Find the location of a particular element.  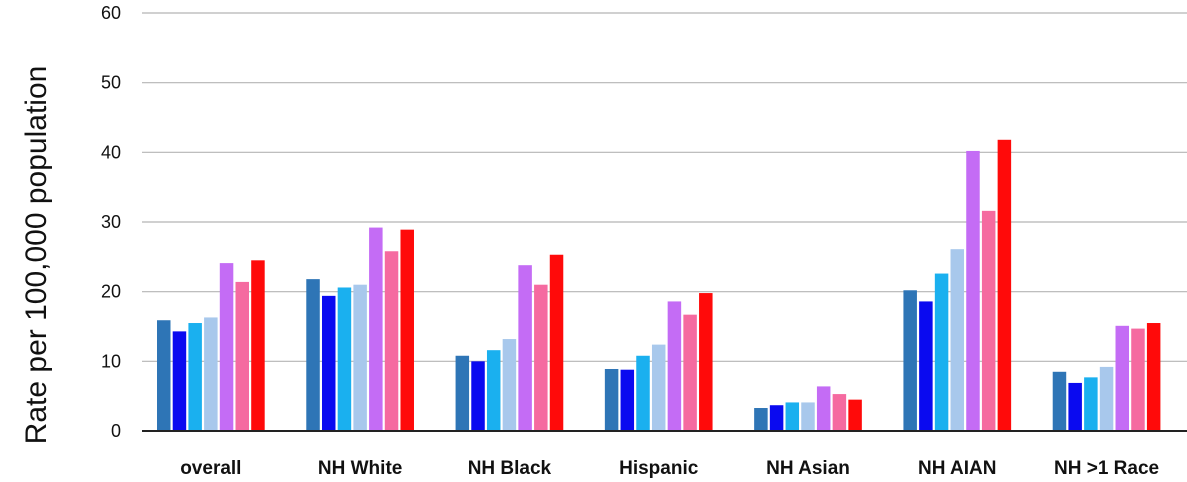

y-tick-label: 30 is located at coordinates (111, 222).